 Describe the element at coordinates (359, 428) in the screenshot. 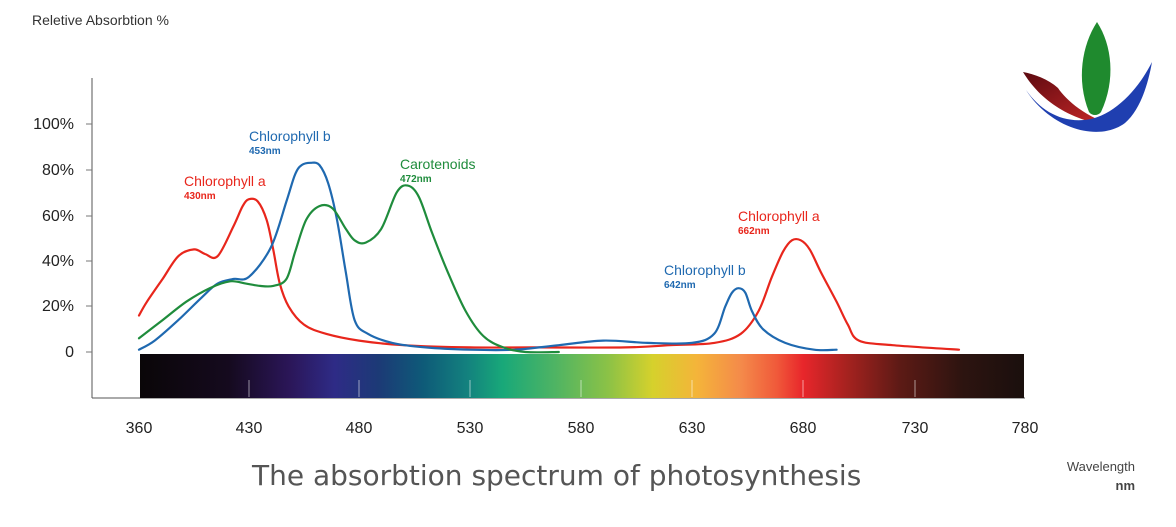

I see `x-tick-label: 480` at that location.